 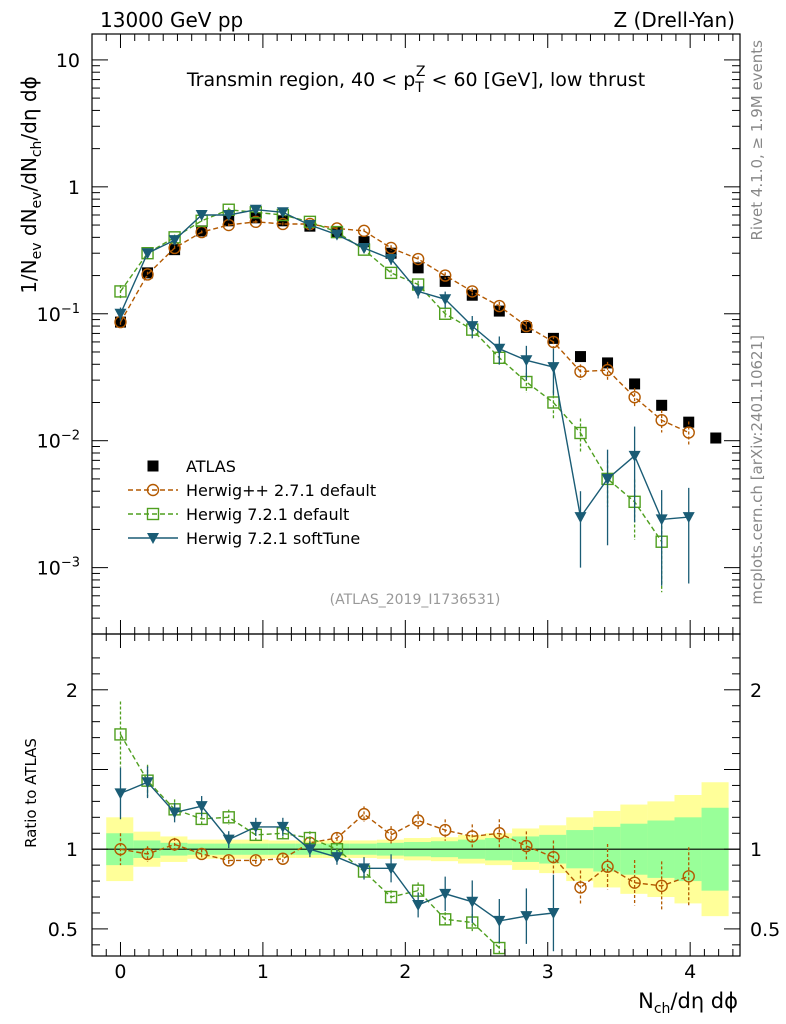 I want to click on y-tick-label: 10⁻², so click(x=58, y=441).